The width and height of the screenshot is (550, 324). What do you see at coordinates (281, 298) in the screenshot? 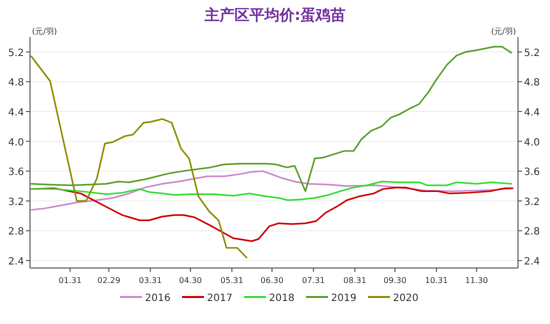
I see `legend-label: 2018` at bounding box center [281, 298].